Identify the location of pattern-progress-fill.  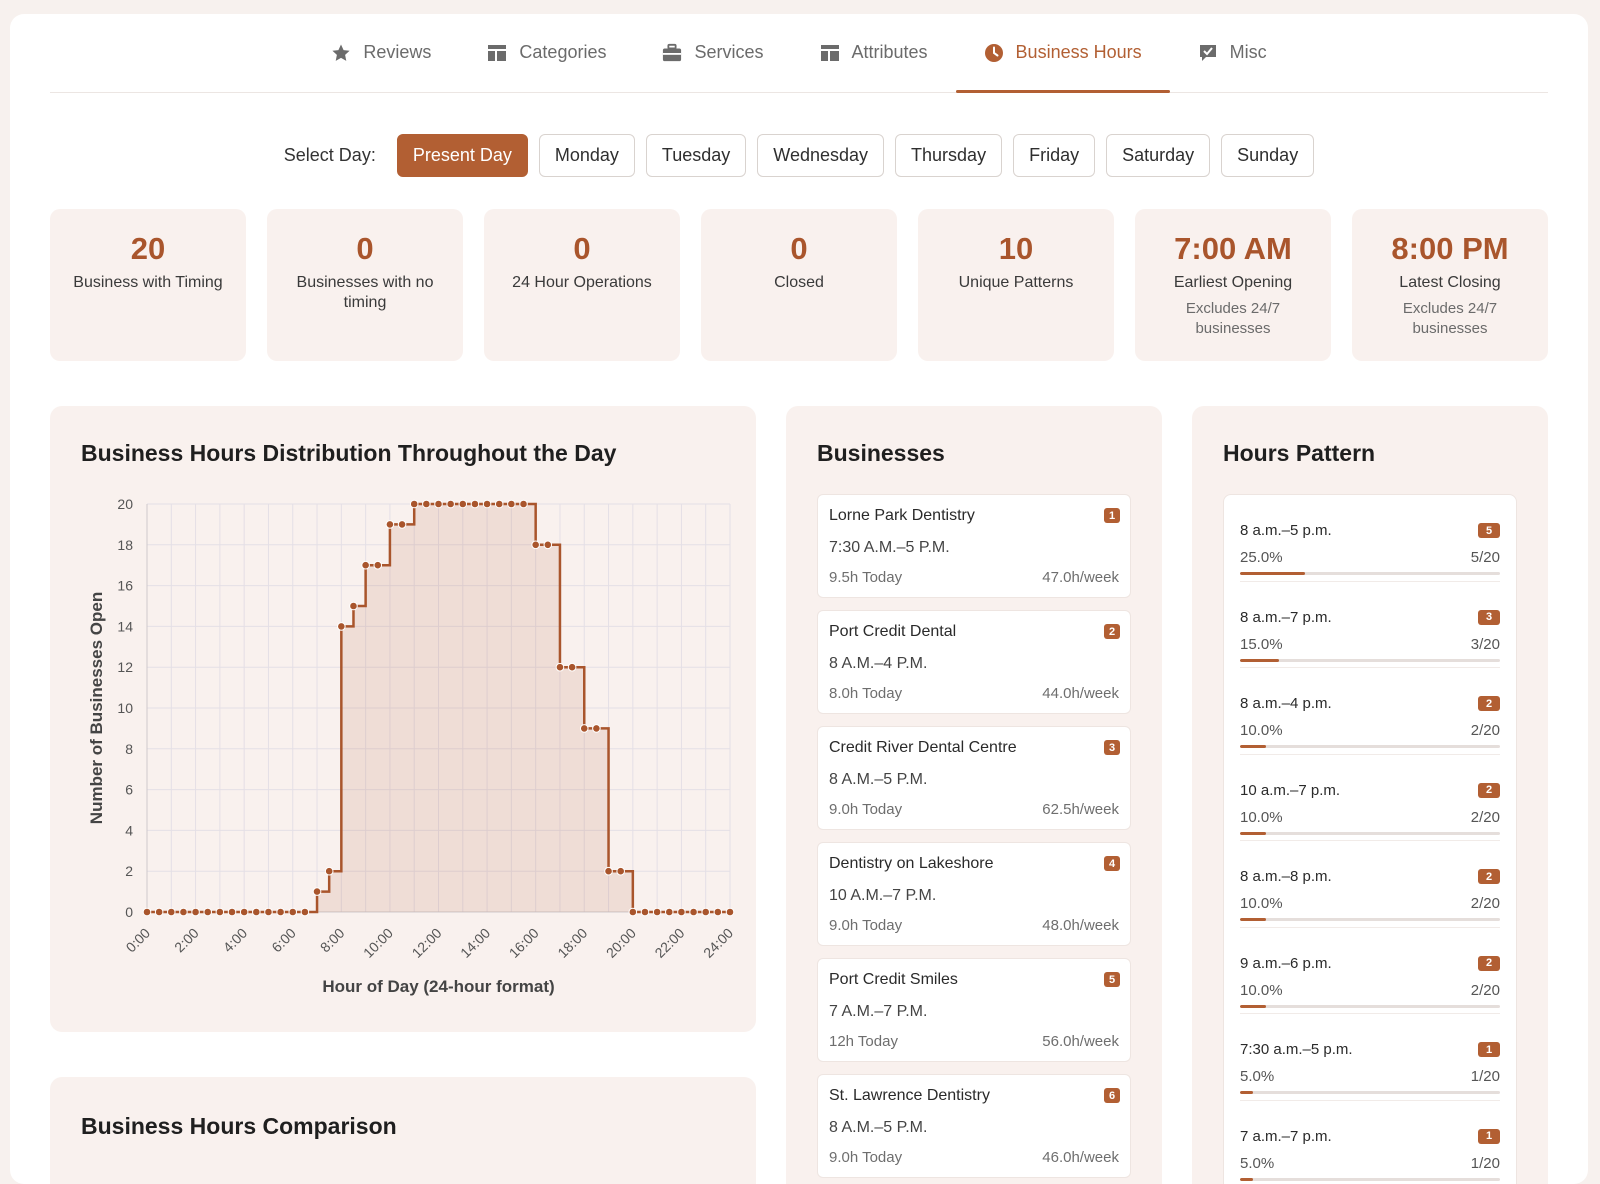
(1253, 1006).